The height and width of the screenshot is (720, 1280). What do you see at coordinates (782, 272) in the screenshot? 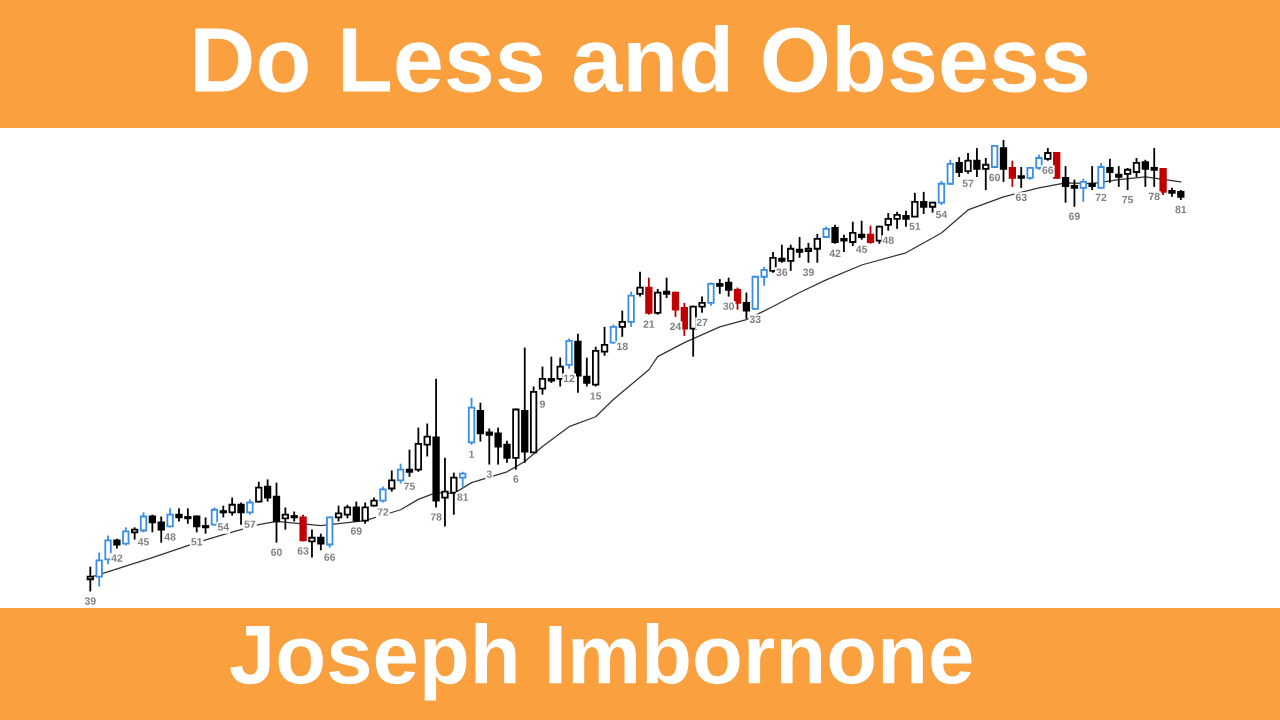
I see `x-tick-label: 36` at bounding box center [782, 272].